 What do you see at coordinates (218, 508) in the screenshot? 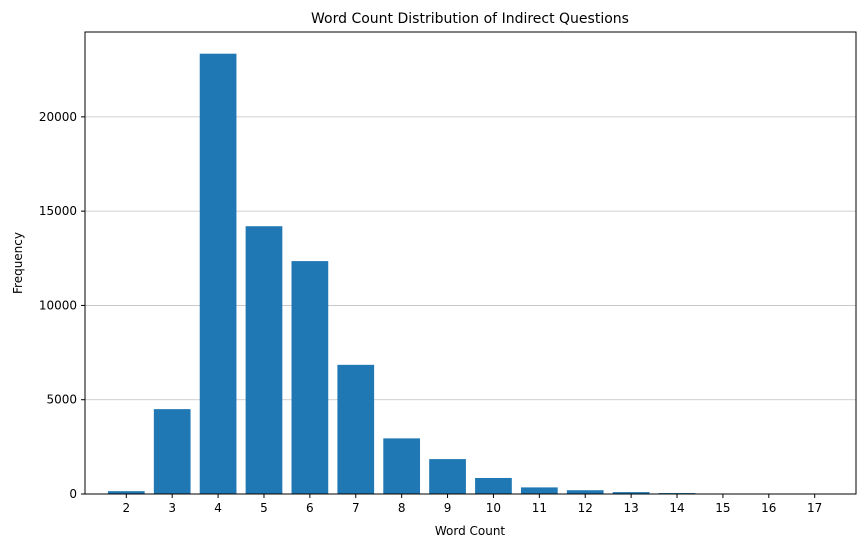
I see `x-tick-label: 4` at bounding box center [218, 508].